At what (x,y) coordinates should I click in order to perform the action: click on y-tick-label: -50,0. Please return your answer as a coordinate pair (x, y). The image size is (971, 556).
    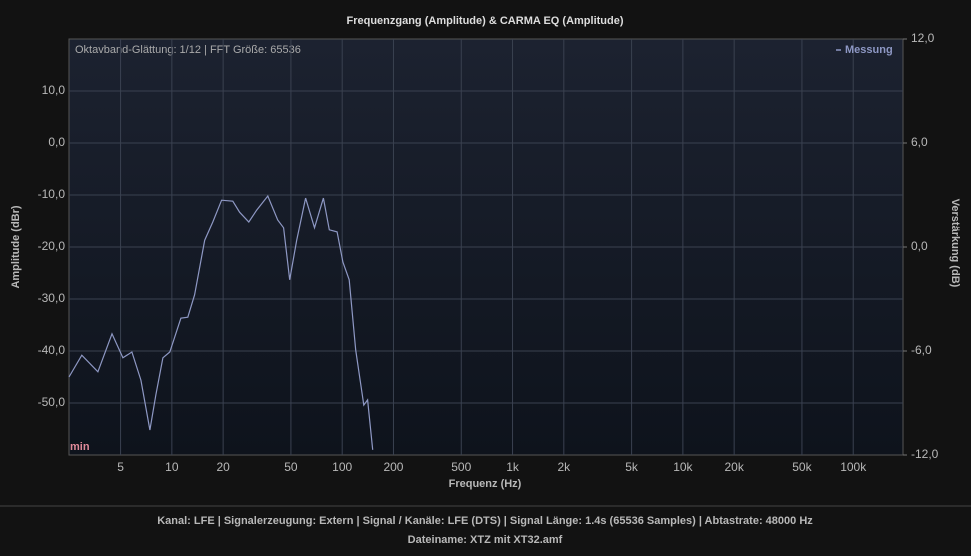
    Looking at the image, I should click on (52, 402).